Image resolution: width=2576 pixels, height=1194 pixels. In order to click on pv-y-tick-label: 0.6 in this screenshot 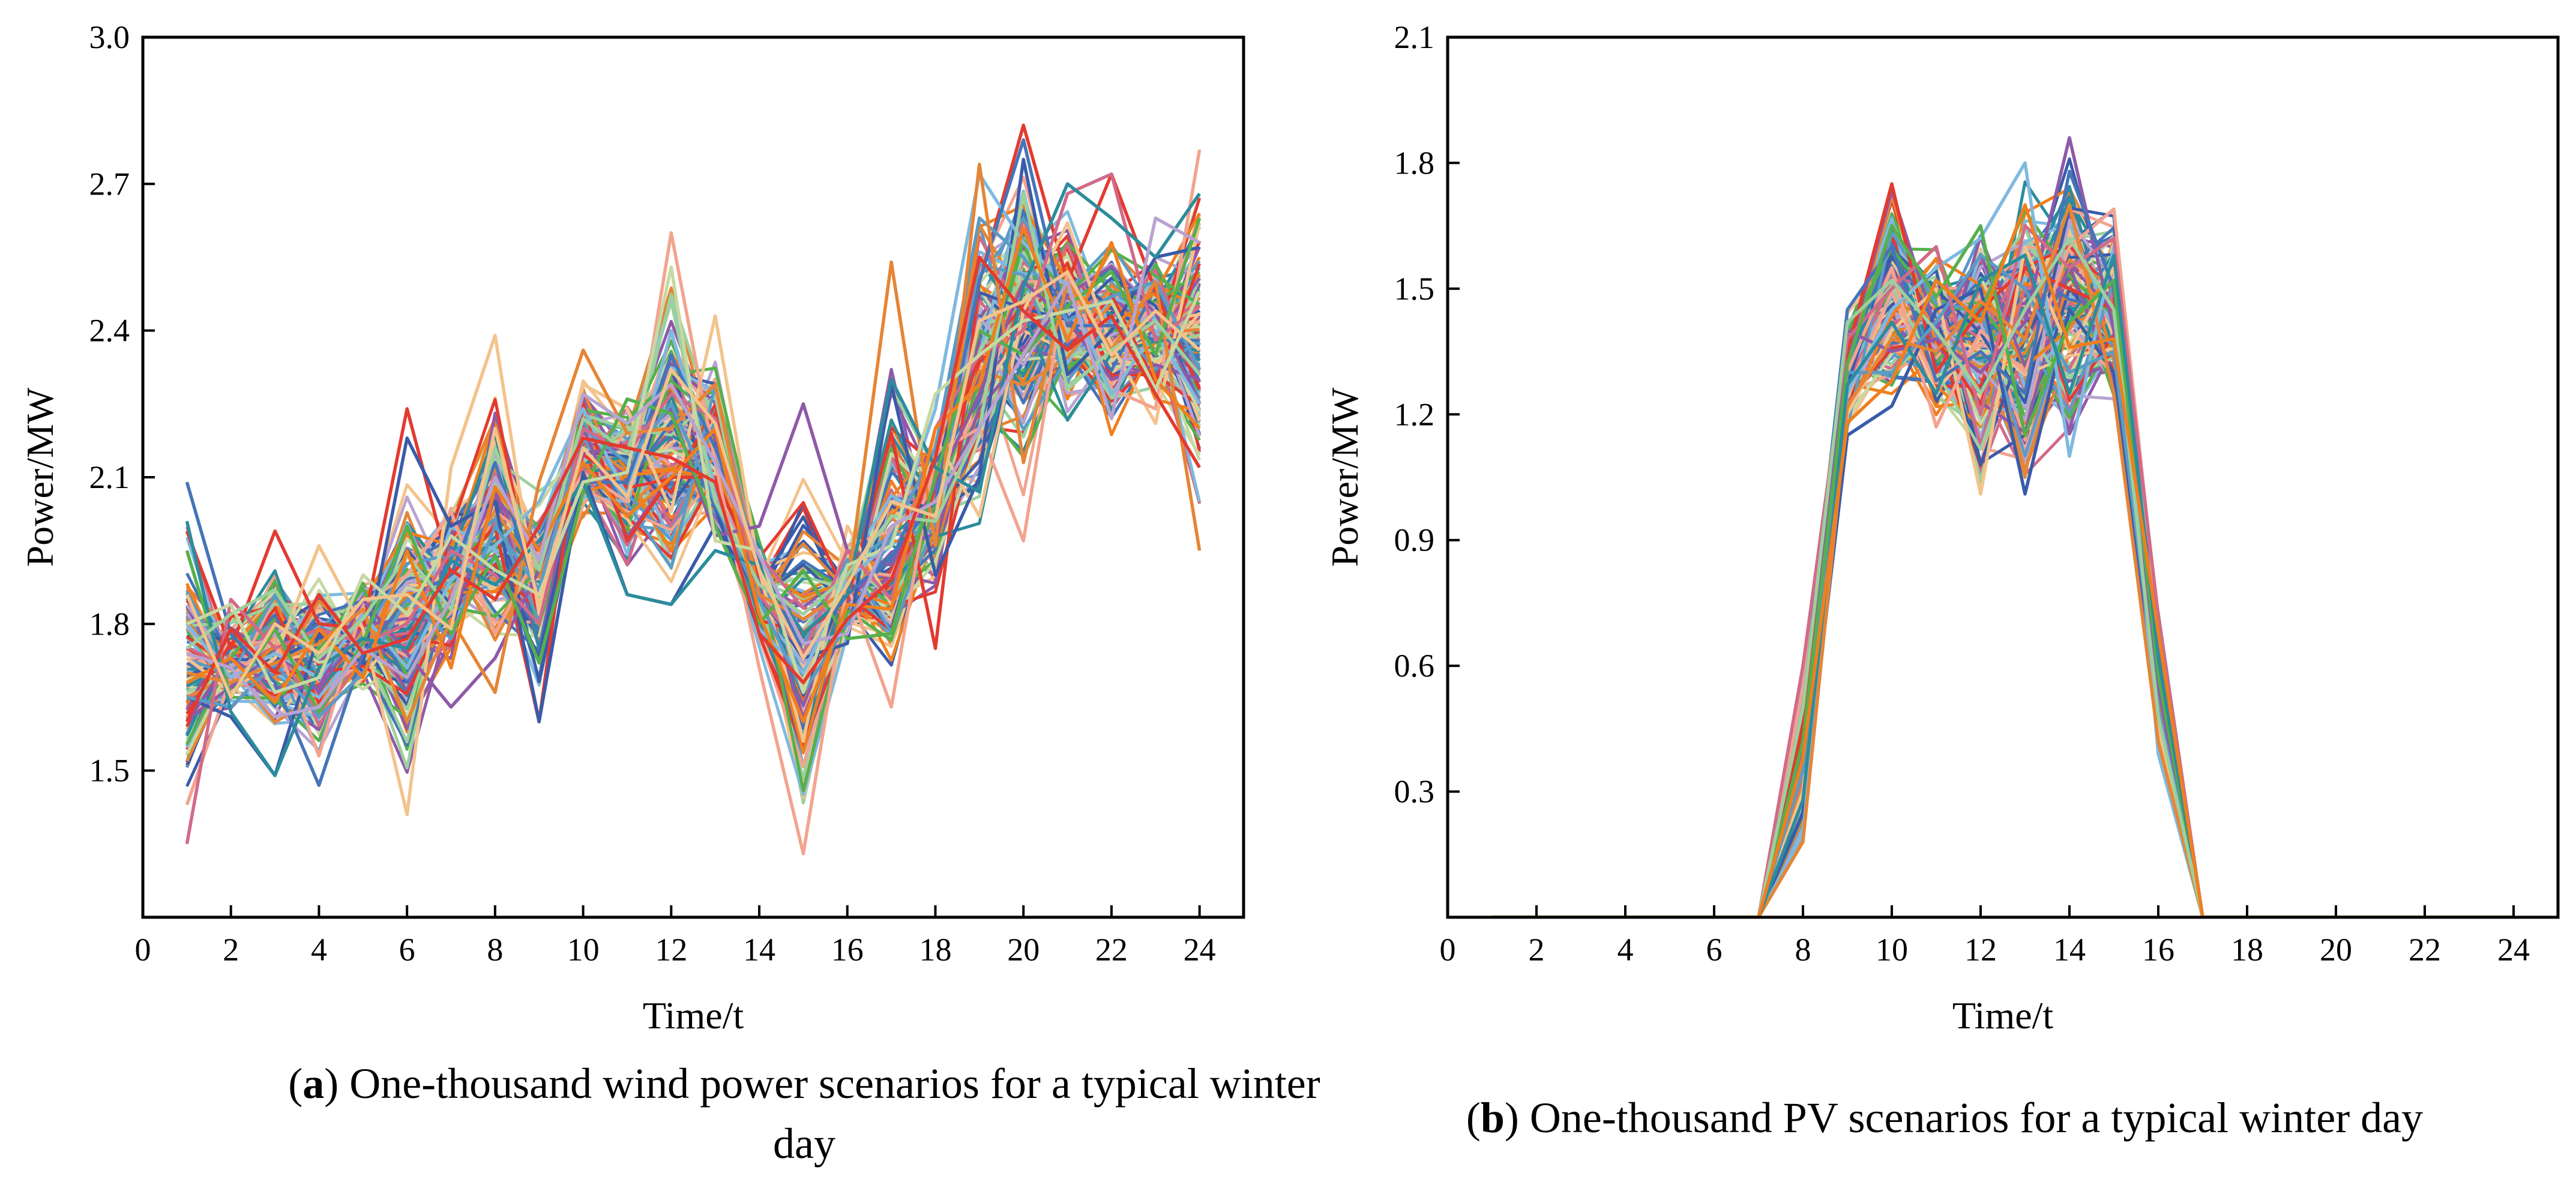, I will do `click(1415, 666)`.